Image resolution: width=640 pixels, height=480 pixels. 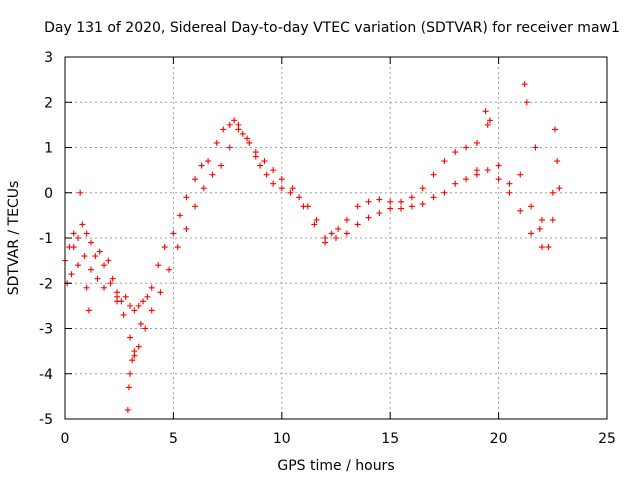 I want to click on x-tick-label-0: 0, so click(x=65, y=439).